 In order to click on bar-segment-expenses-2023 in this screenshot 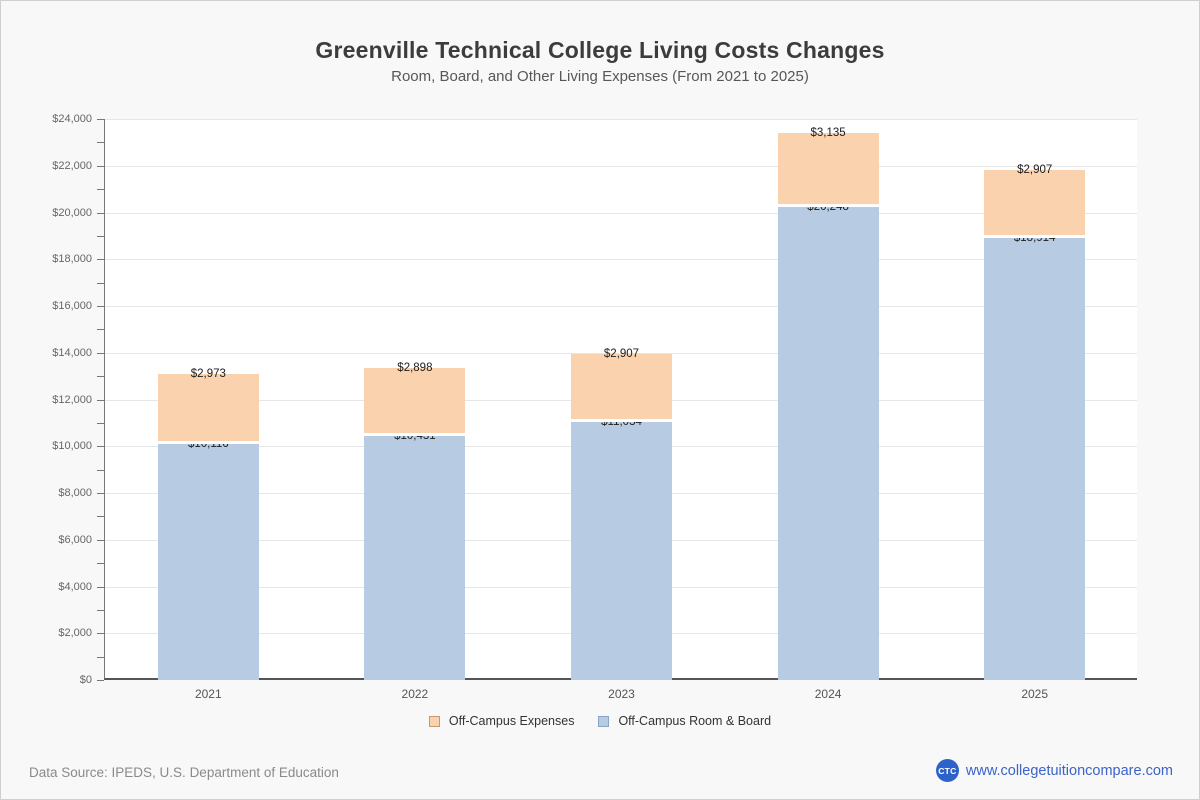, I will do `click(621, 388)`.